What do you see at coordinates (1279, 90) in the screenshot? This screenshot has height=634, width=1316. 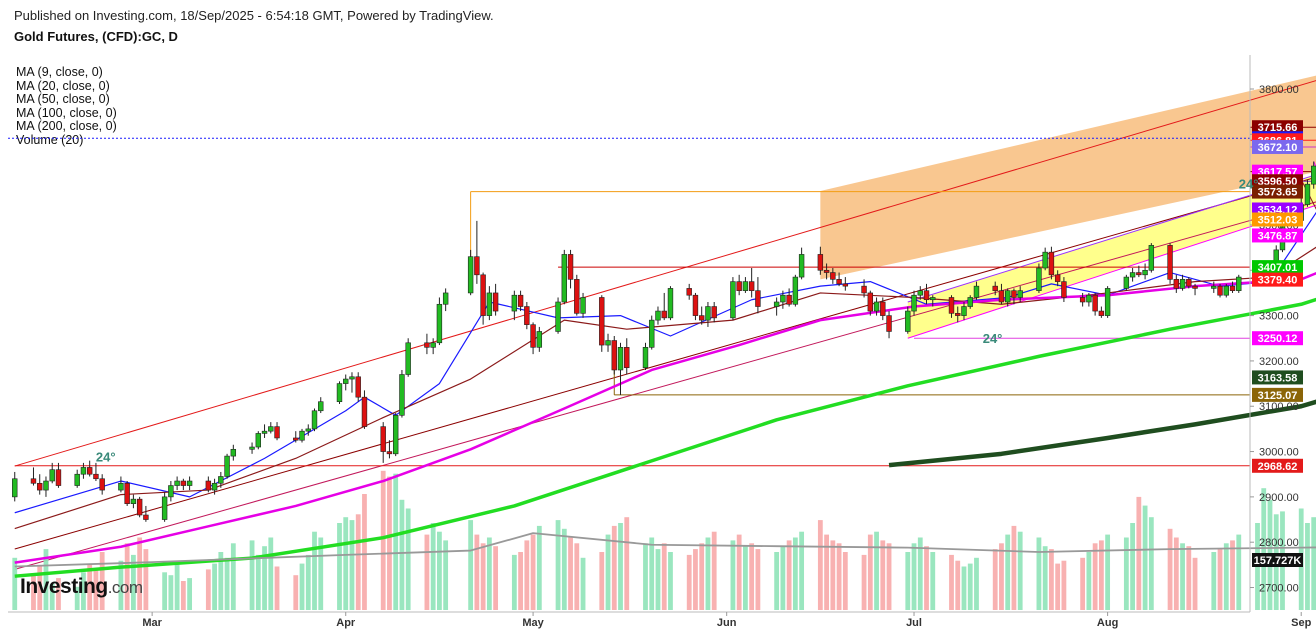 I see `price-tick-label: 3800.00` at bounding box center [1279, 90].